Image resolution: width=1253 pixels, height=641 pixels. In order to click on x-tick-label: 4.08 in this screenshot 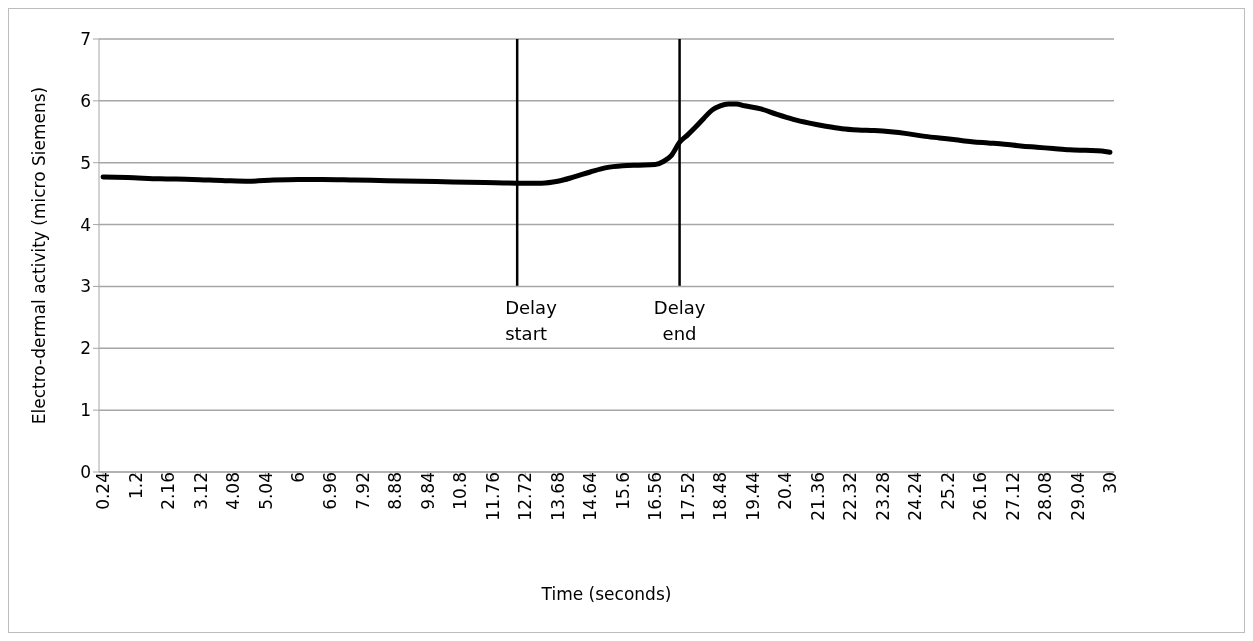, I will do `click(233, 491)`.